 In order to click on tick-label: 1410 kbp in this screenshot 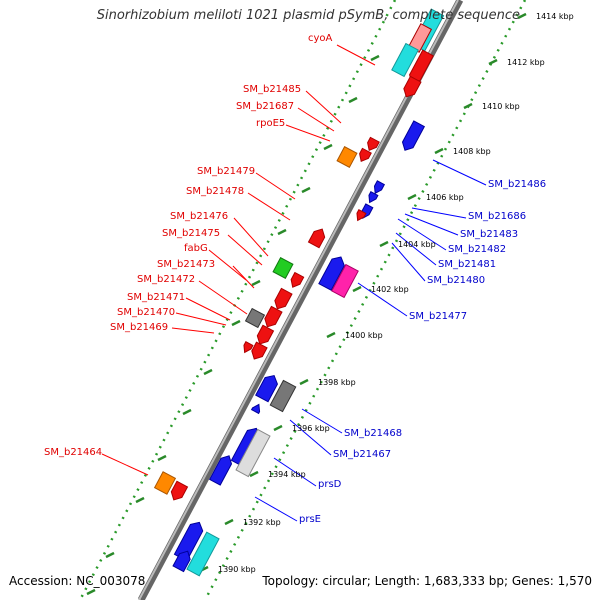, I will do `click(501, 106)`.